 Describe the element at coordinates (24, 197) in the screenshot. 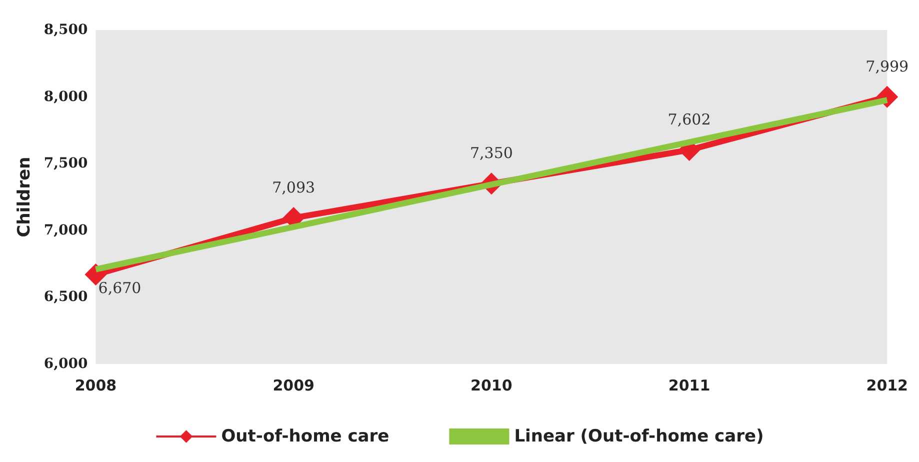

I see `y-axis-title: Children` at that location.